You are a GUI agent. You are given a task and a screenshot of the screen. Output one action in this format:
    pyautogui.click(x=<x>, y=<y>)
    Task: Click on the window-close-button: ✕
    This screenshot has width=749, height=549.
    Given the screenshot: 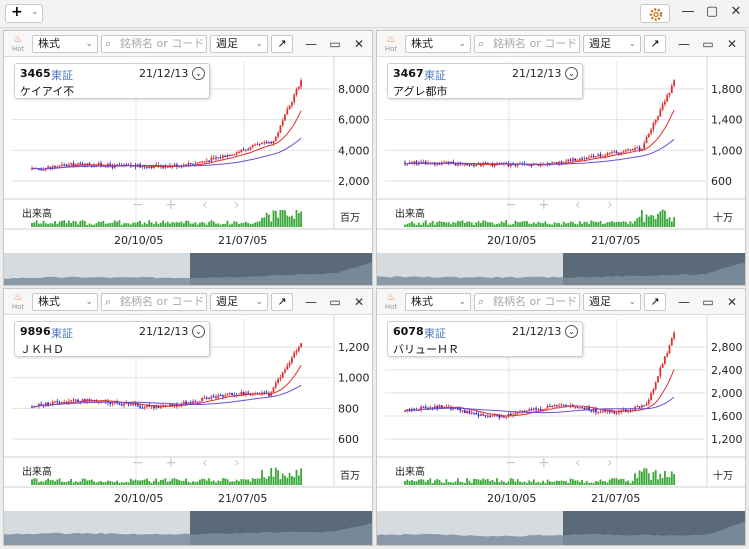 What is the action you would take?
    pyautogui.click(x=736, y=11)
    